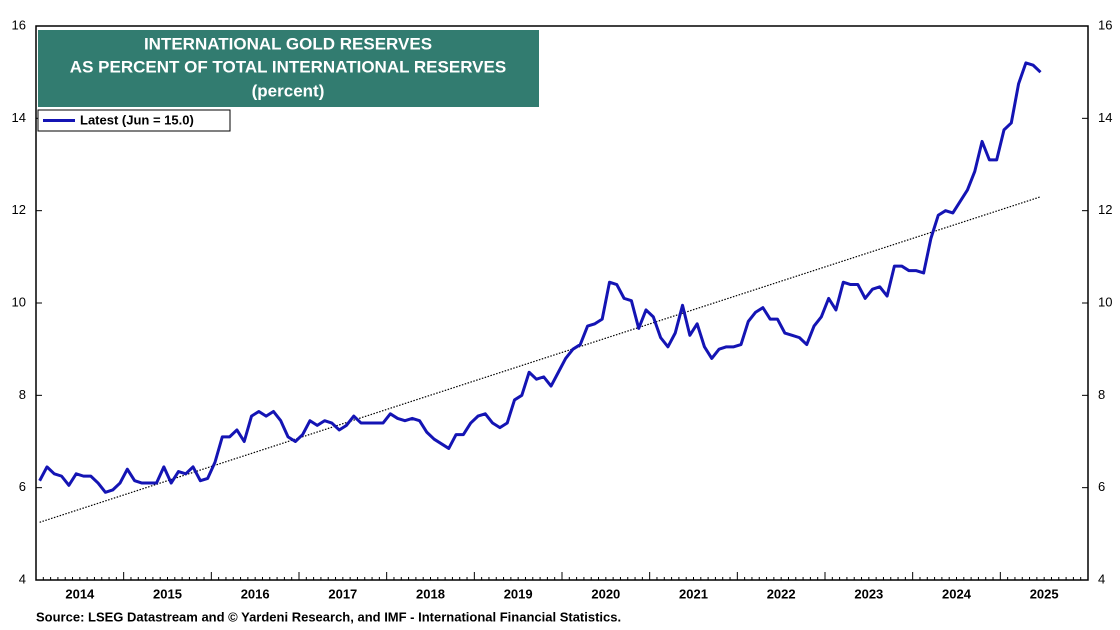 This screenshot has width=1120, height=630. Describe the element at coordinates (781, 593) in the screenshot. I see `x-tick-label: 2022` at that location.